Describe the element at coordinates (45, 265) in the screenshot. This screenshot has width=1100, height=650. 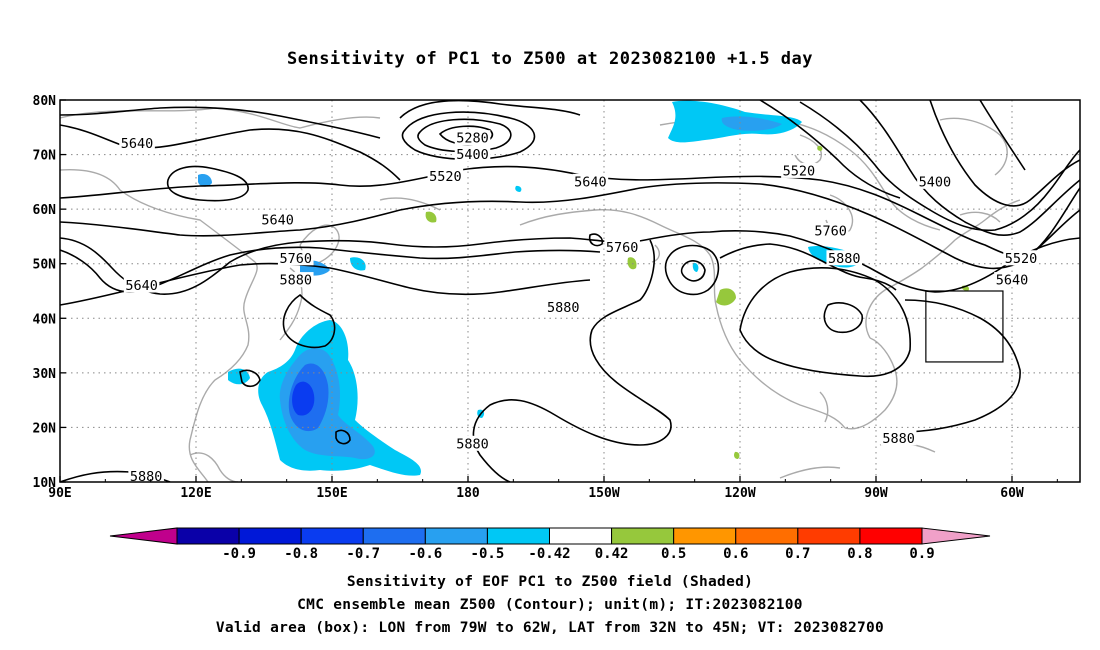
I see `y-tick-label: 50N` at that location.